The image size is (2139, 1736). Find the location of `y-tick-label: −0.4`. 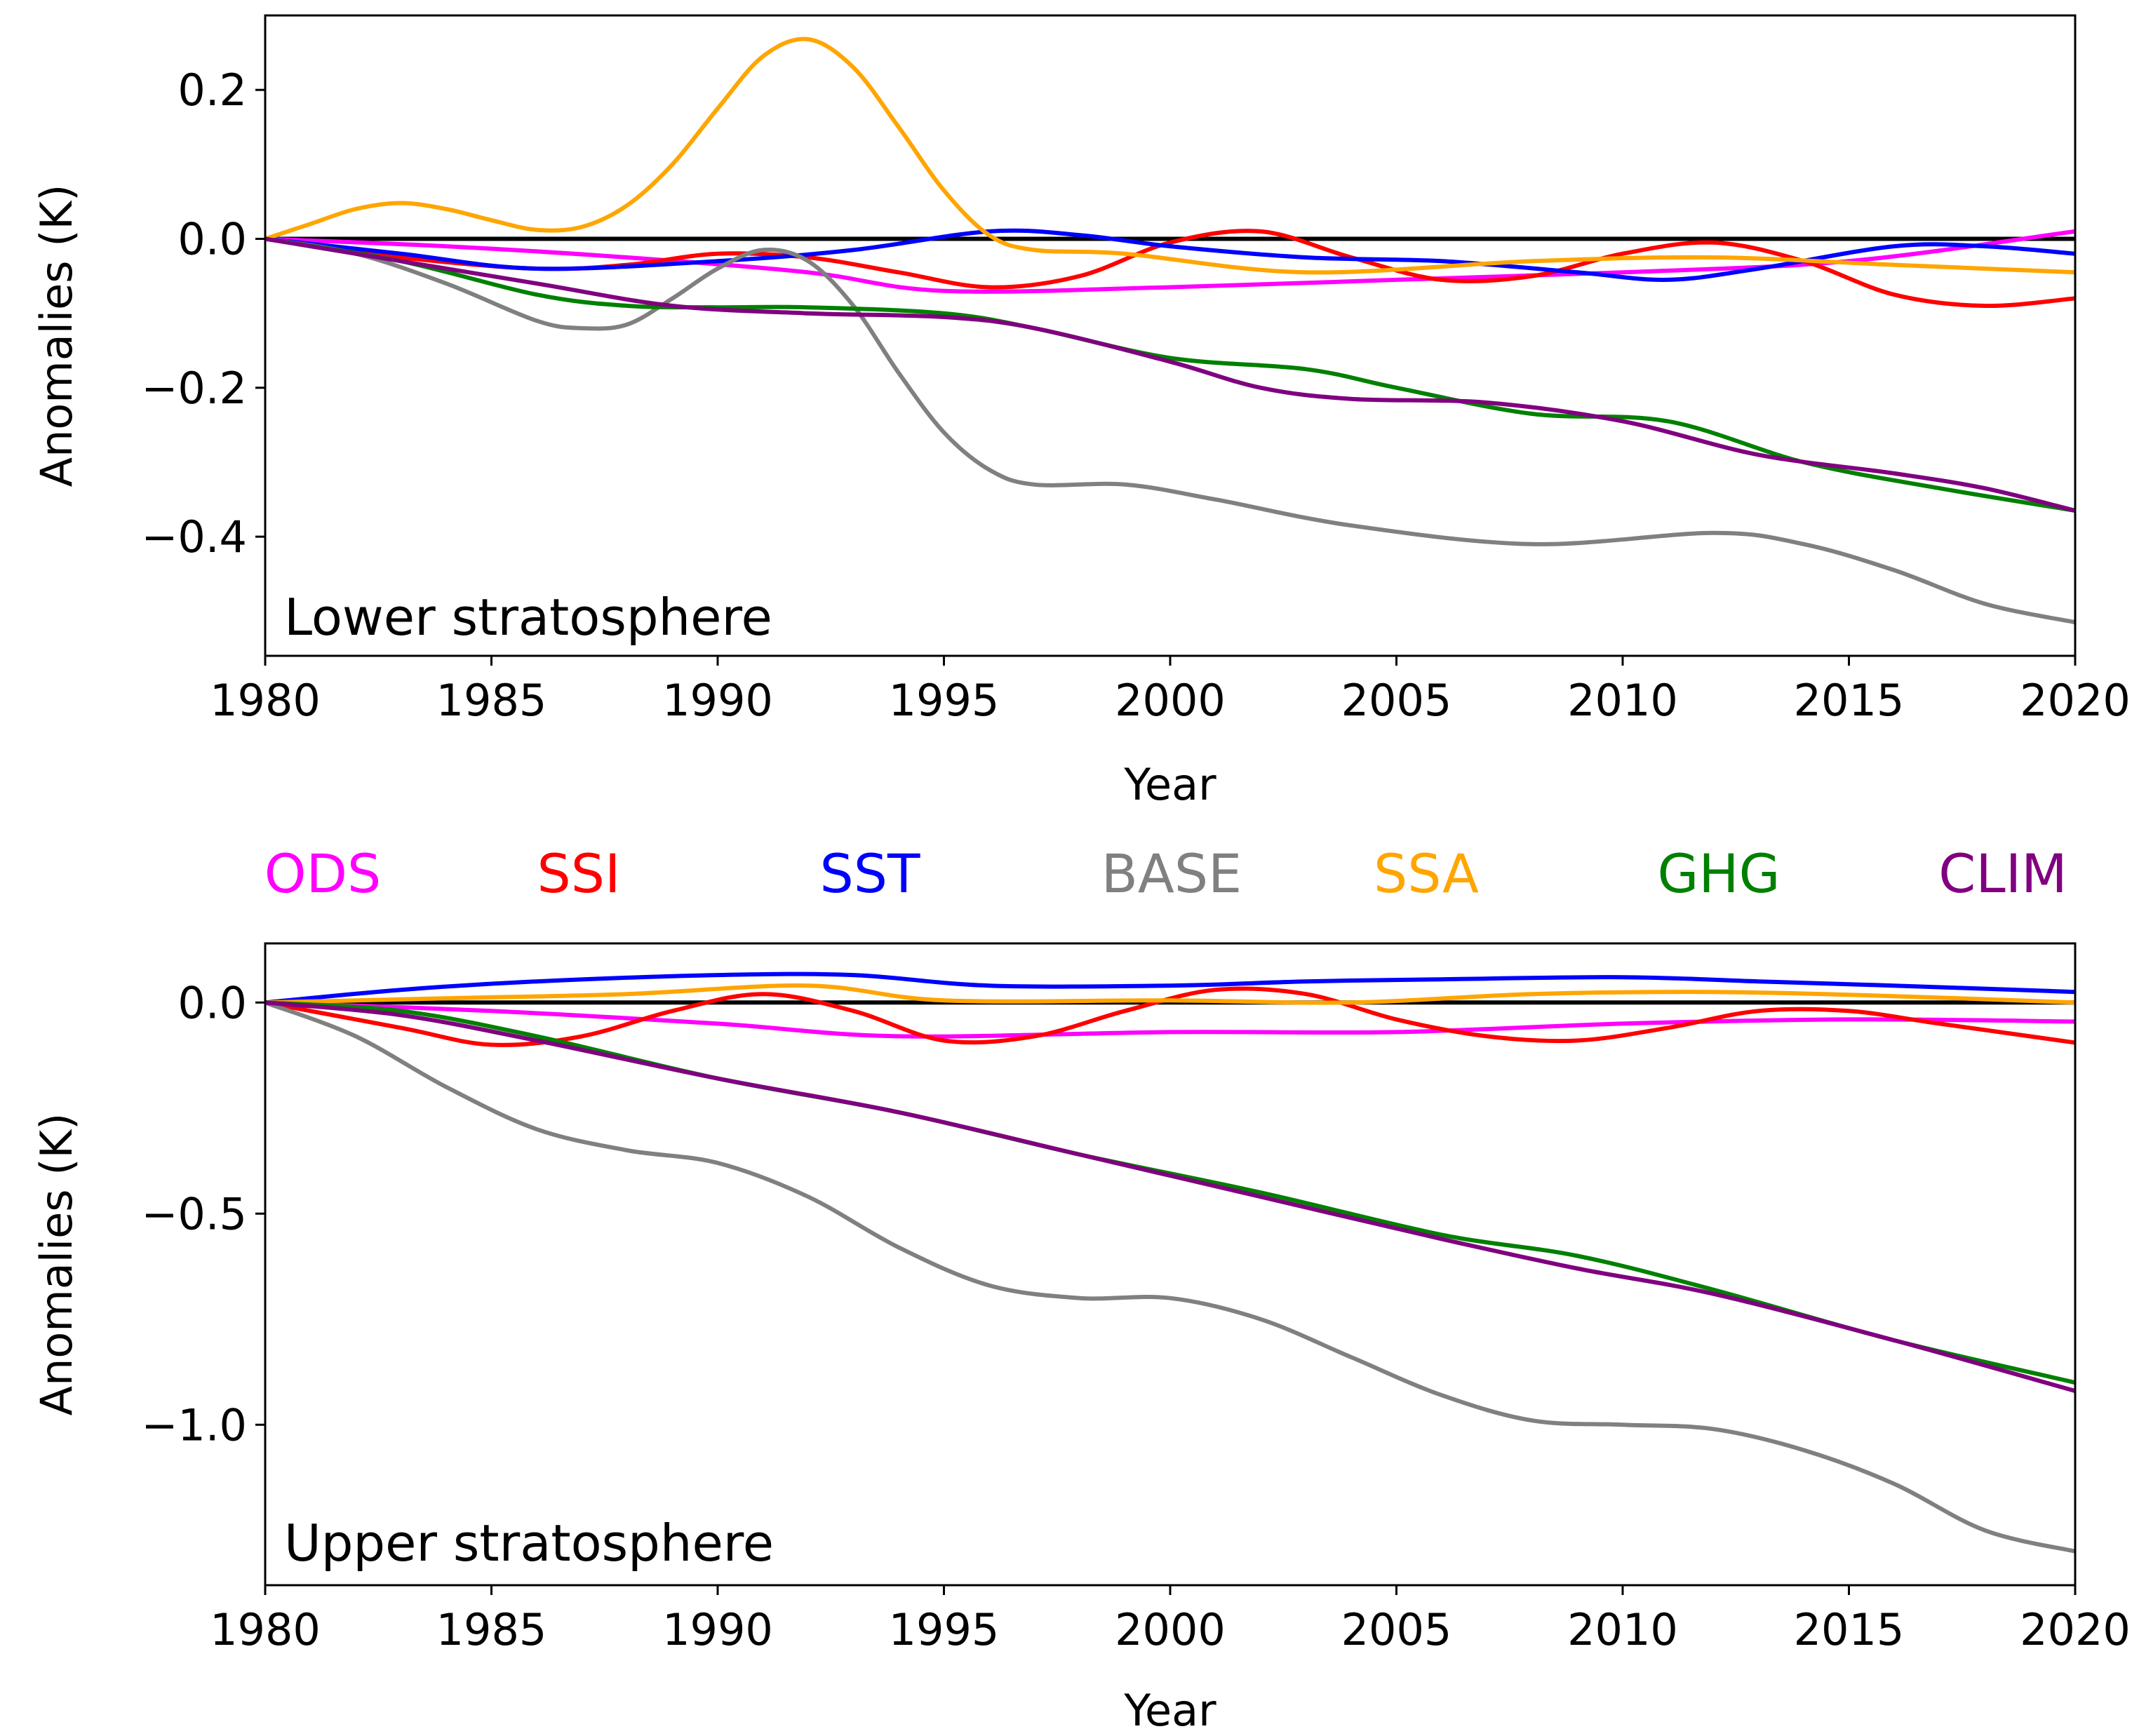

y-tick-label: −0.4 is located at coordinates (194, 537).